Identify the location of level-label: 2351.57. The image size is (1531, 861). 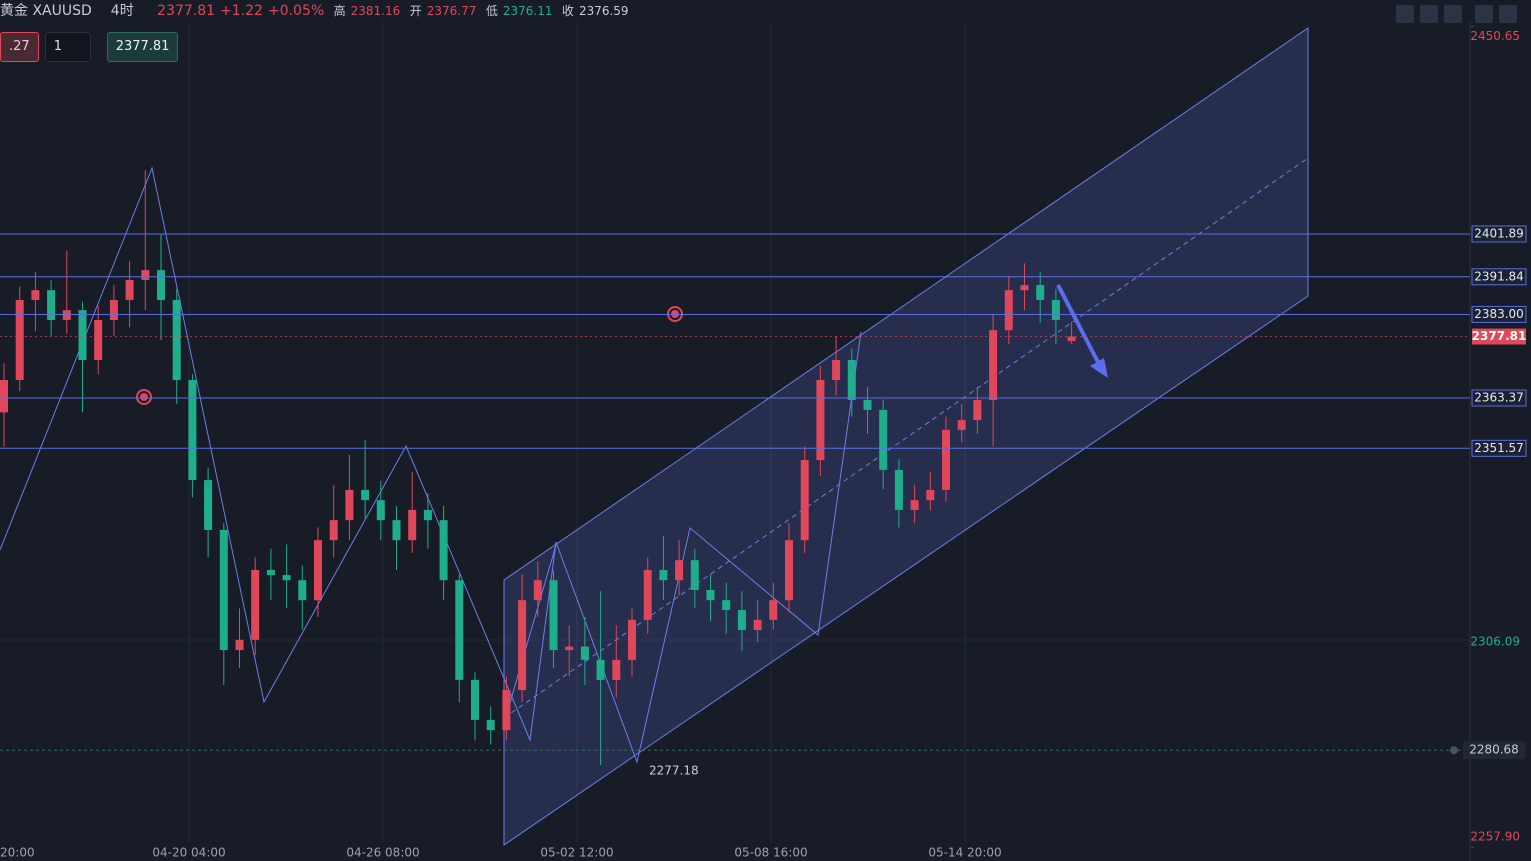
(1499, 448).